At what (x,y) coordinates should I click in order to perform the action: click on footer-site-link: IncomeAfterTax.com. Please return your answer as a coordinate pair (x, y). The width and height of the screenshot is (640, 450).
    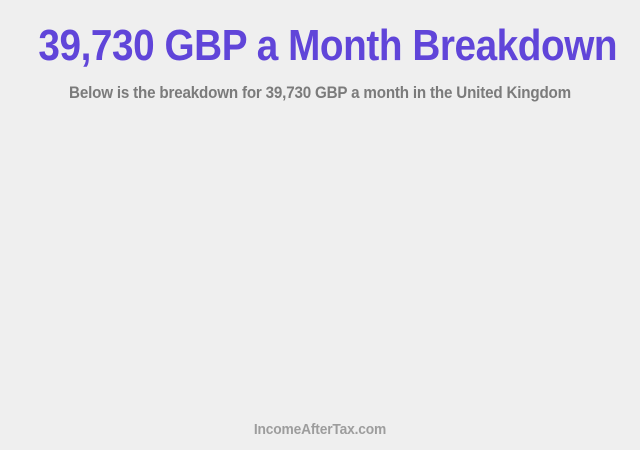
    Looking at the image, I should click on (320, 429).